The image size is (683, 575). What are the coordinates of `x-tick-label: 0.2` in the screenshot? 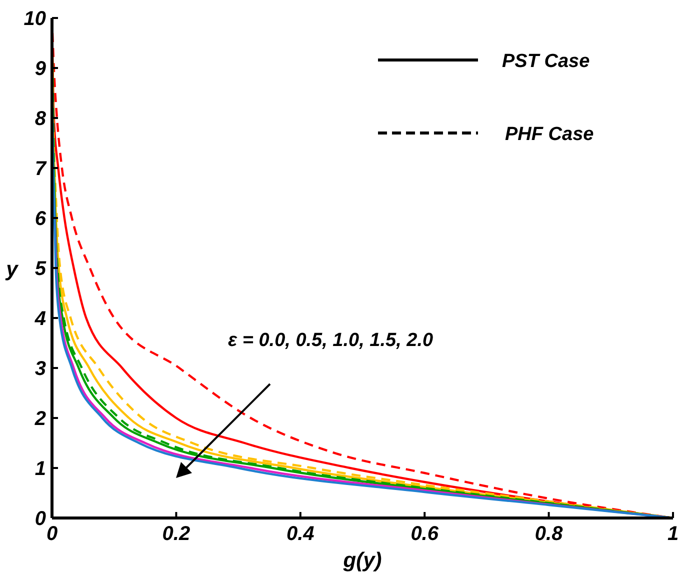 It's located at (176, 534).